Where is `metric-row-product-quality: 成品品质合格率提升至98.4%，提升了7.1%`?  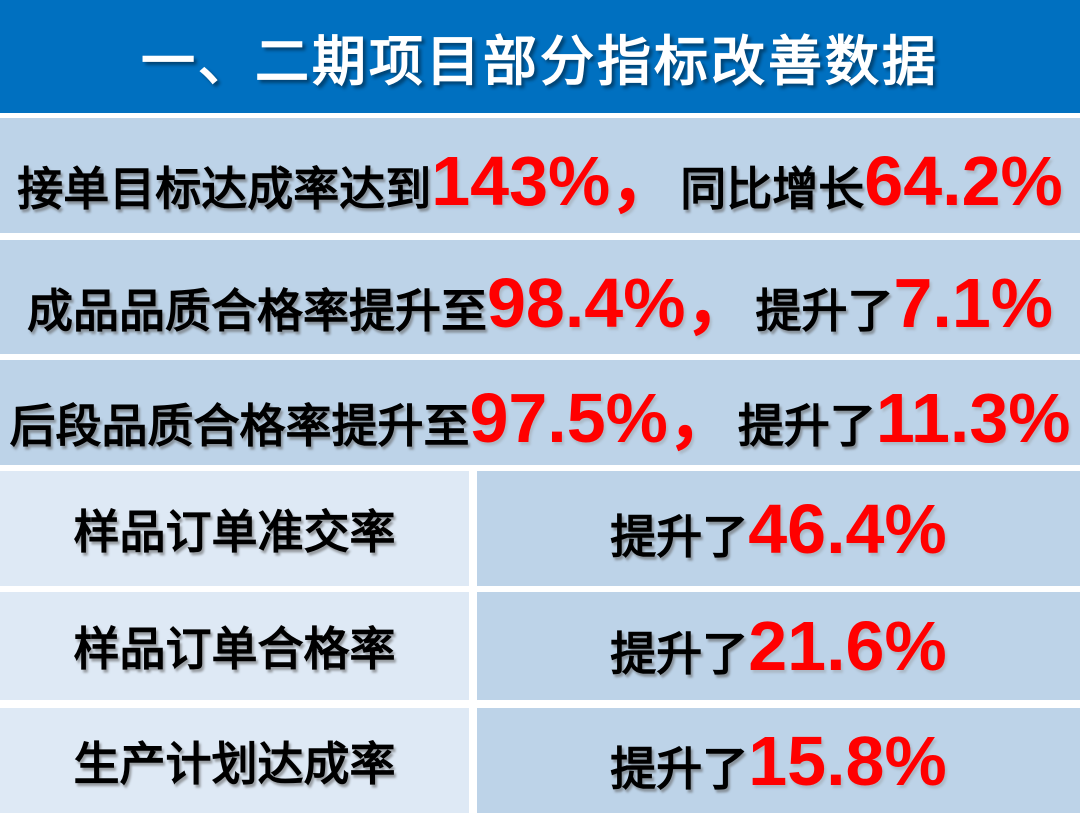 metric-row-product-quality: 成品品质合格率提升至98.4%，提升了7.1% is located at coordinates (540, 297).